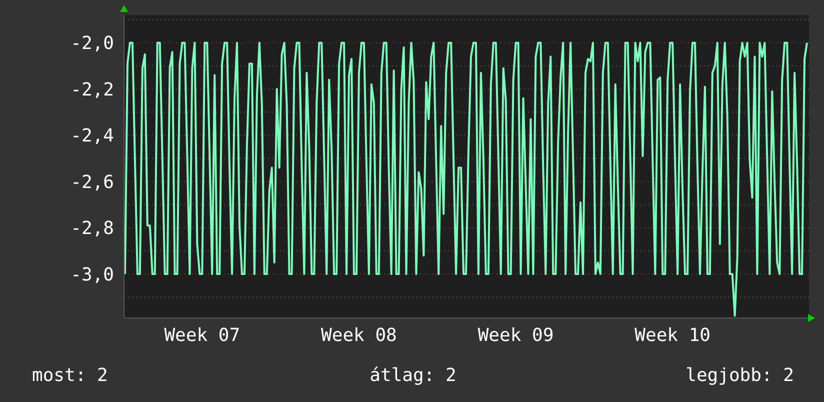  What do you see at coordinates (92, 89) in the screenshot?
I see `y-tick-label: -2,2` at bounding box center [92, 89].